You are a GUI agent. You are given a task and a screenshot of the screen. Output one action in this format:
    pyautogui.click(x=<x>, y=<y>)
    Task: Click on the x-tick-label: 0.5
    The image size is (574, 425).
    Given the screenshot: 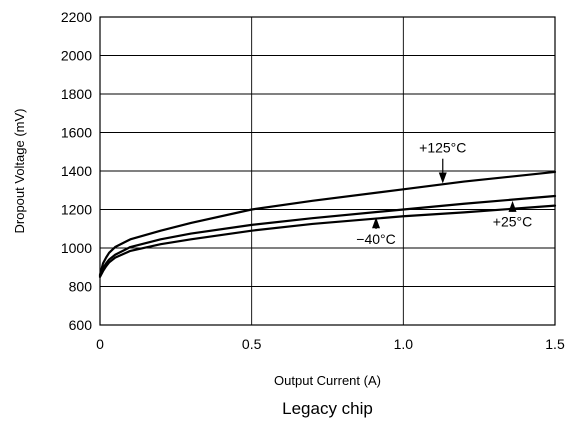 What is the action you would take?
    pyautogui.click(x=252, y=344)
    